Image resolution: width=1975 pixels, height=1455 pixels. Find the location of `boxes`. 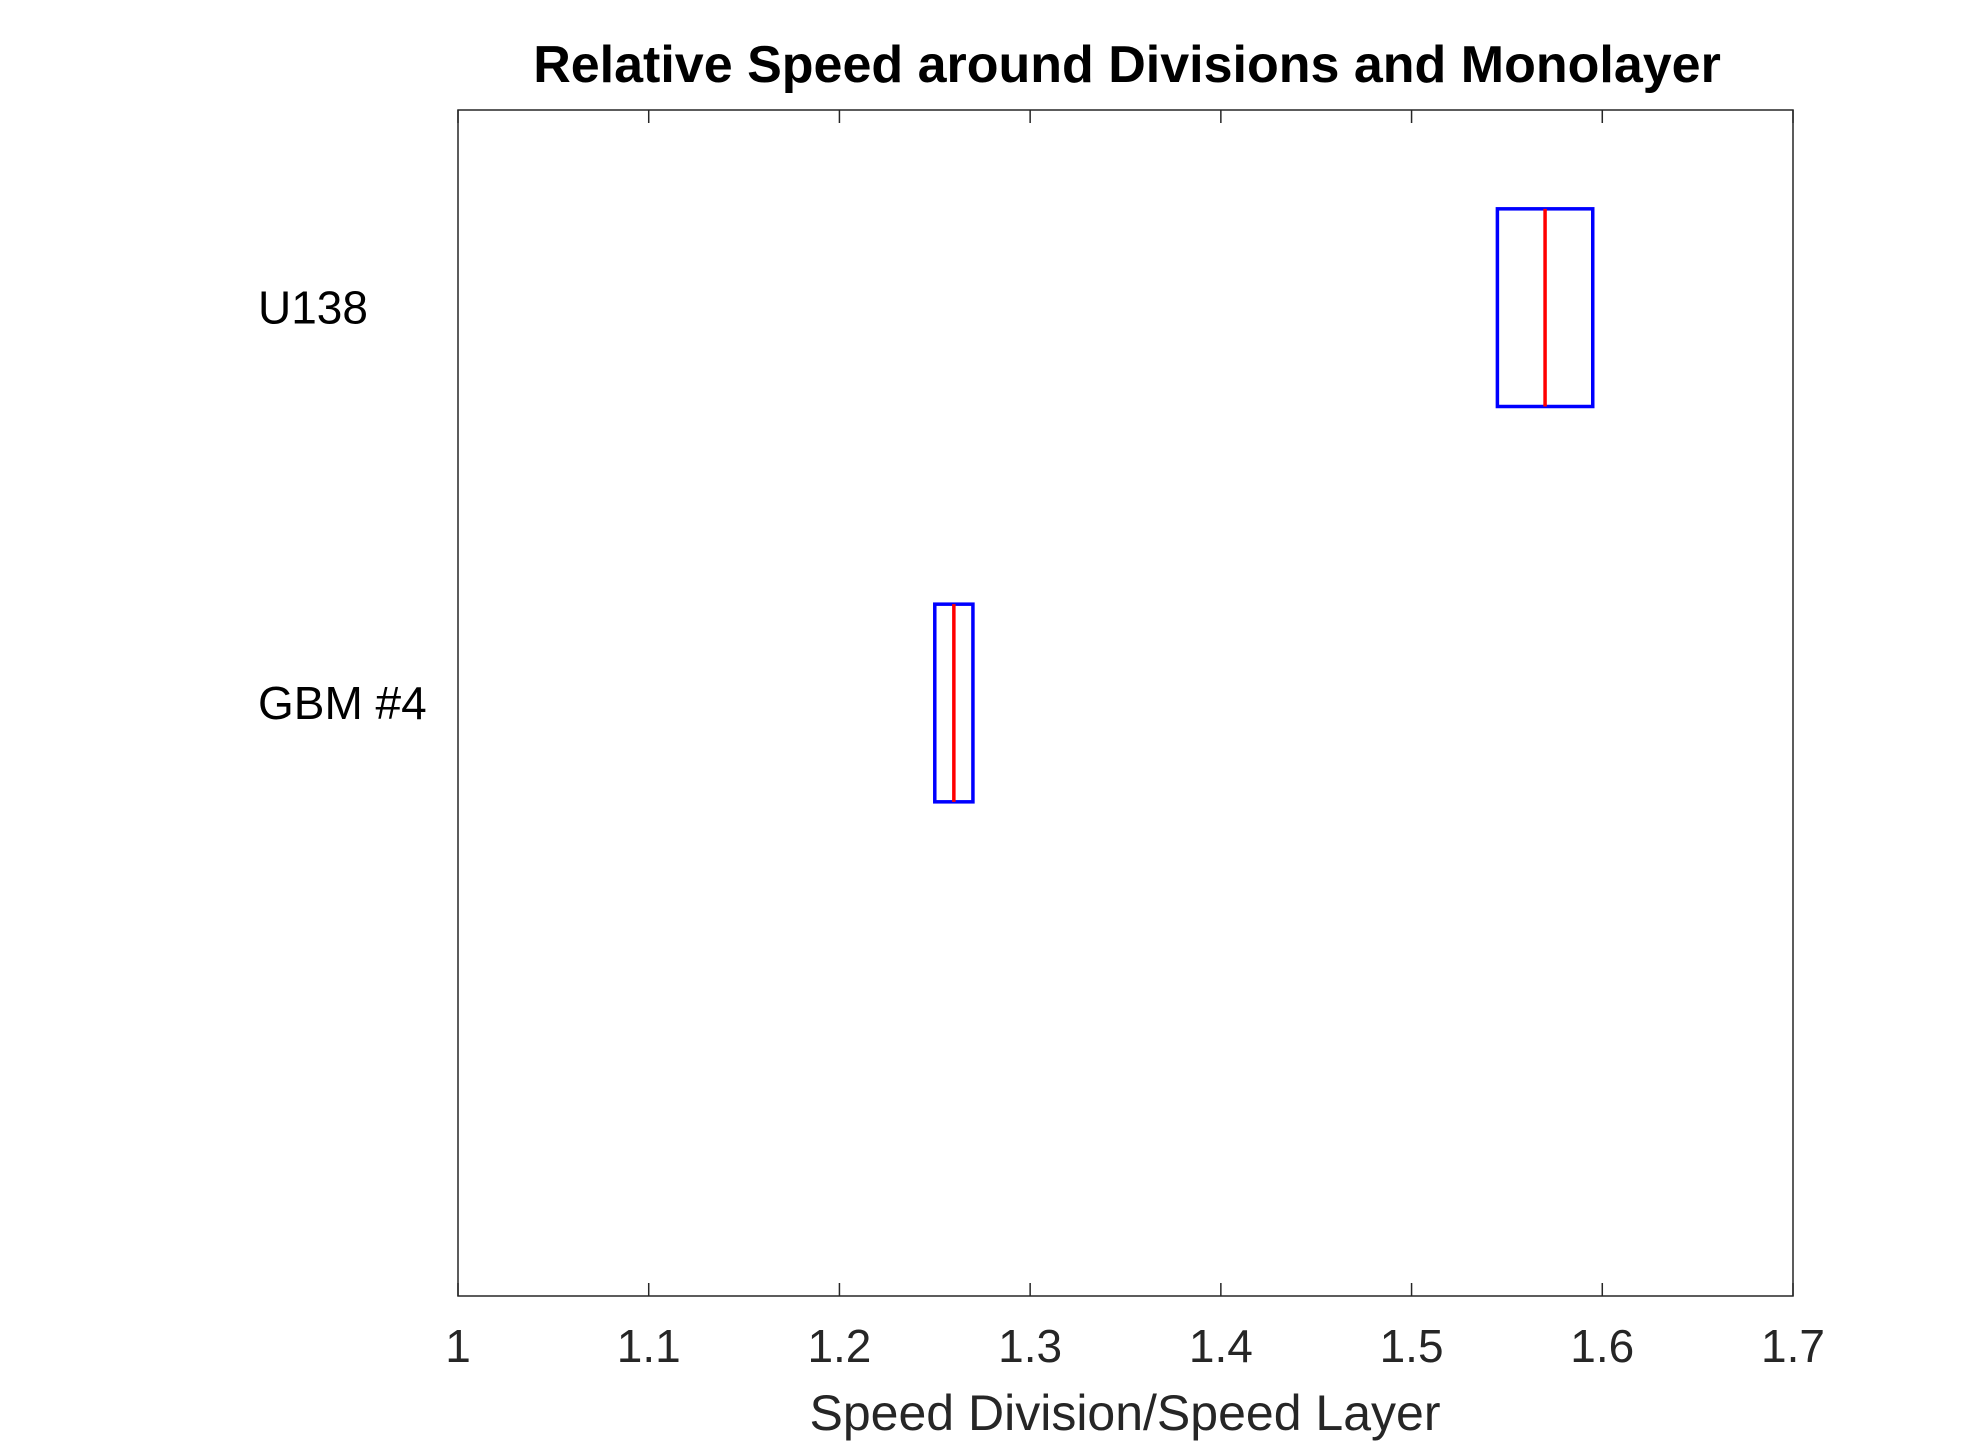

boxes is located at coordinates (1264, 505).